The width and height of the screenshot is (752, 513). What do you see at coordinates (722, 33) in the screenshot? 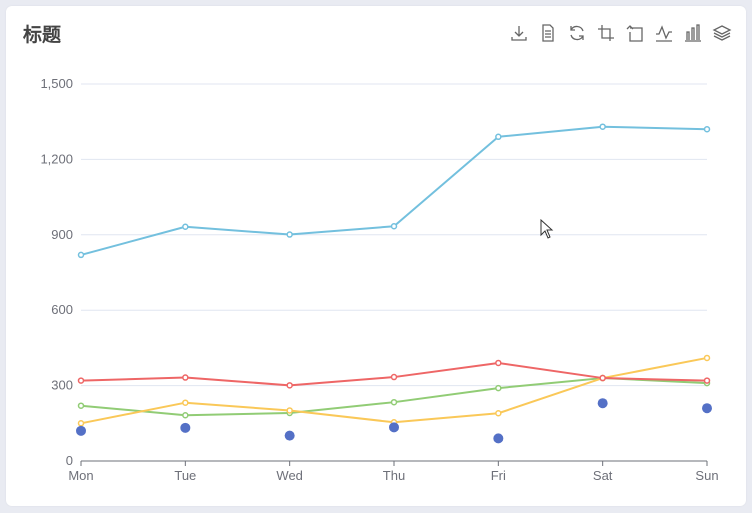
I see `stack-icon` at bounding box center [722, 33].